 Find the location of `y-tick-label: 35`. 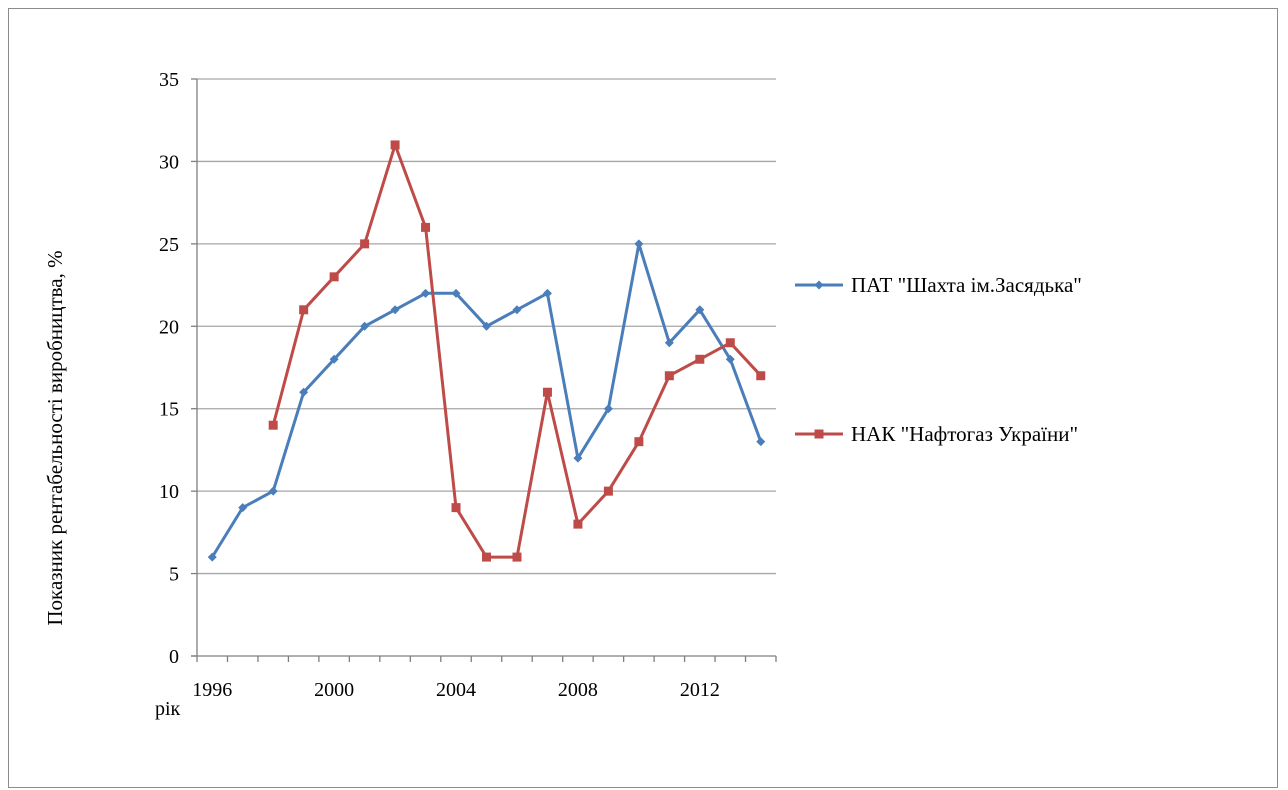

y-tick-label: 35 is located at coordinates (169, 80).